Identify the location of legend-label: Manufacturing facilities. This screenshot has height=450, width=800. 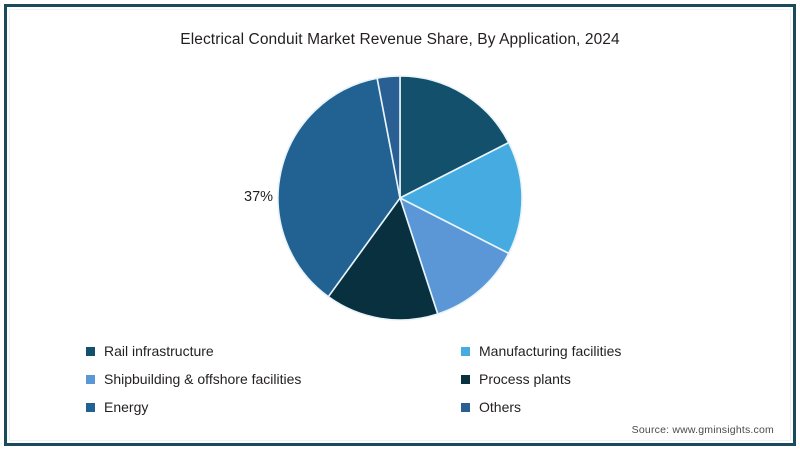
(550, 351).